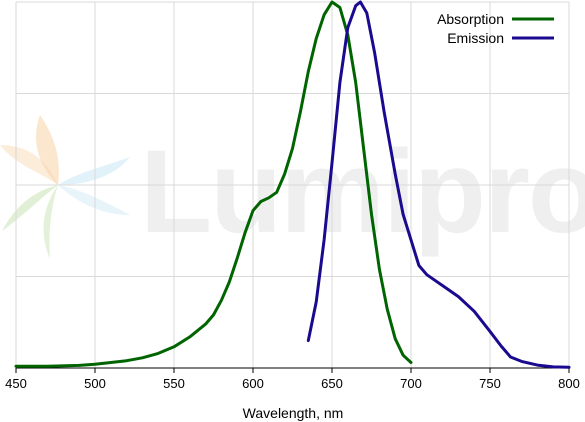  What do you see at coordinates (95, 383) in the screenshot?
I see `x-tick-label: 500` at bounding box center [95, 383].